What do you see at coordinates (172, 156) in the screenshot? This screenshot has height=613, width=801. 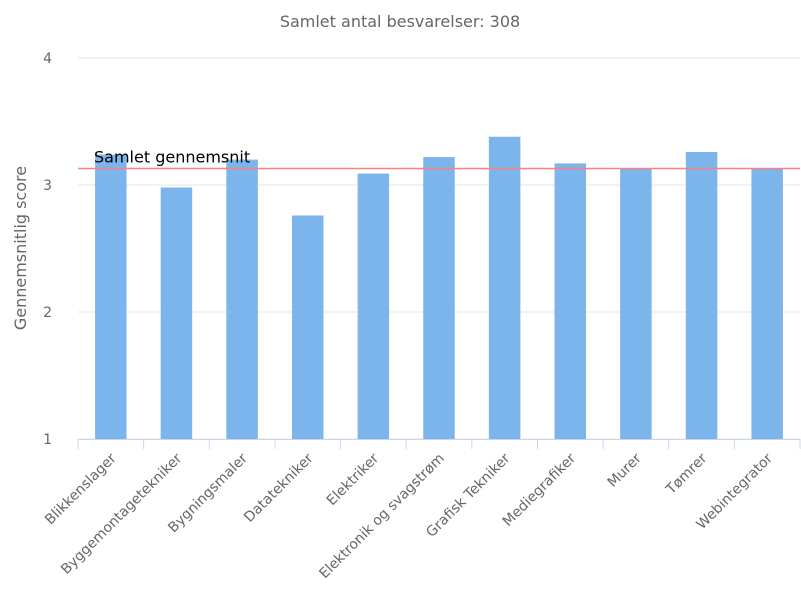 I see `plot-line-label: Samlet gennemsnit` at bounding box center [172, 156].